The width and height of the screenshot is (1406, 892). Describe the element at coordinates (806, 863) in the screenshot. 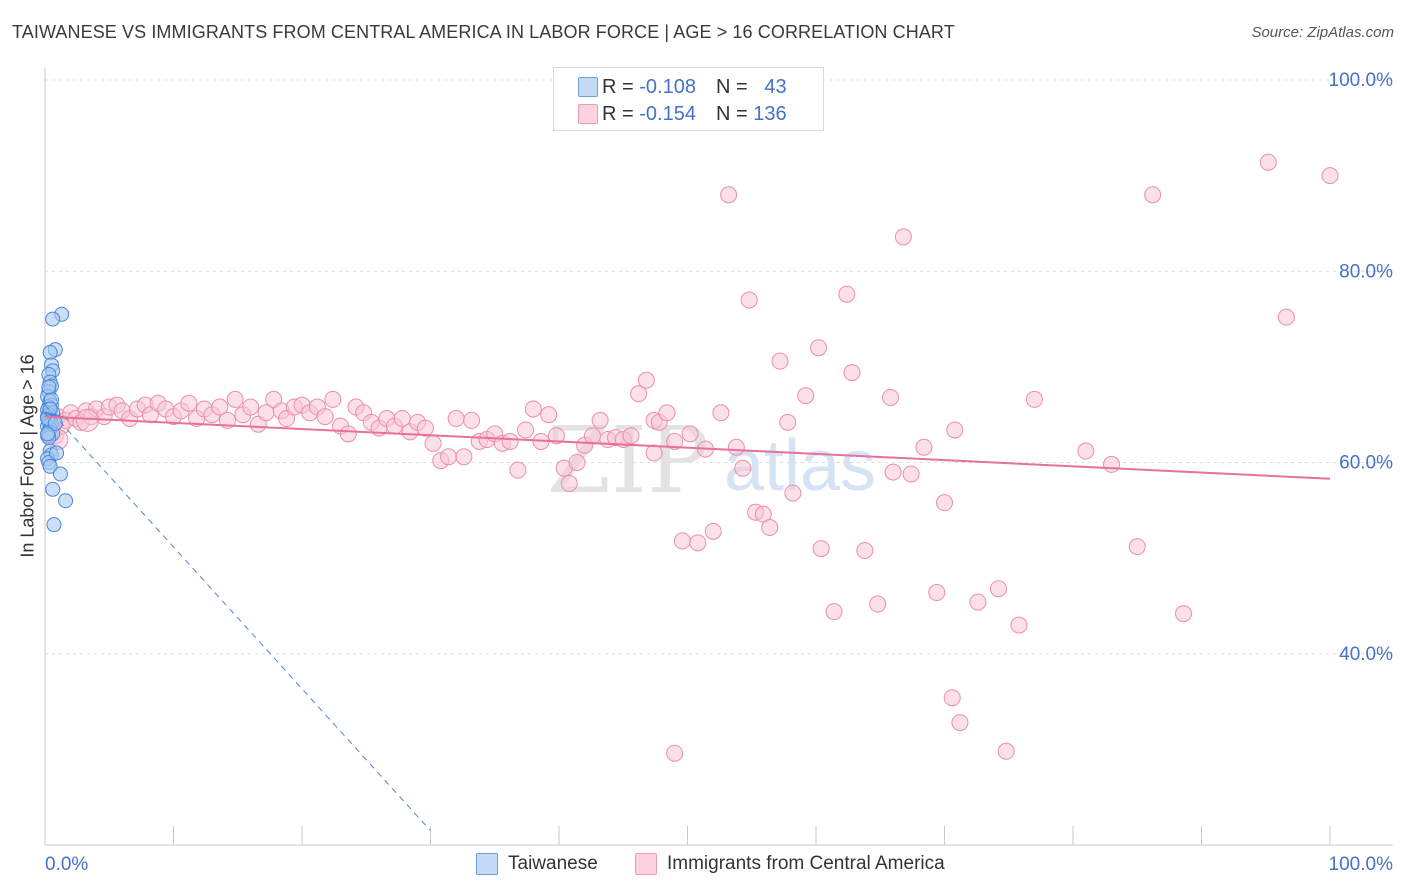

I see `bottom-legend-label: Immigrants from Central America` at that location.